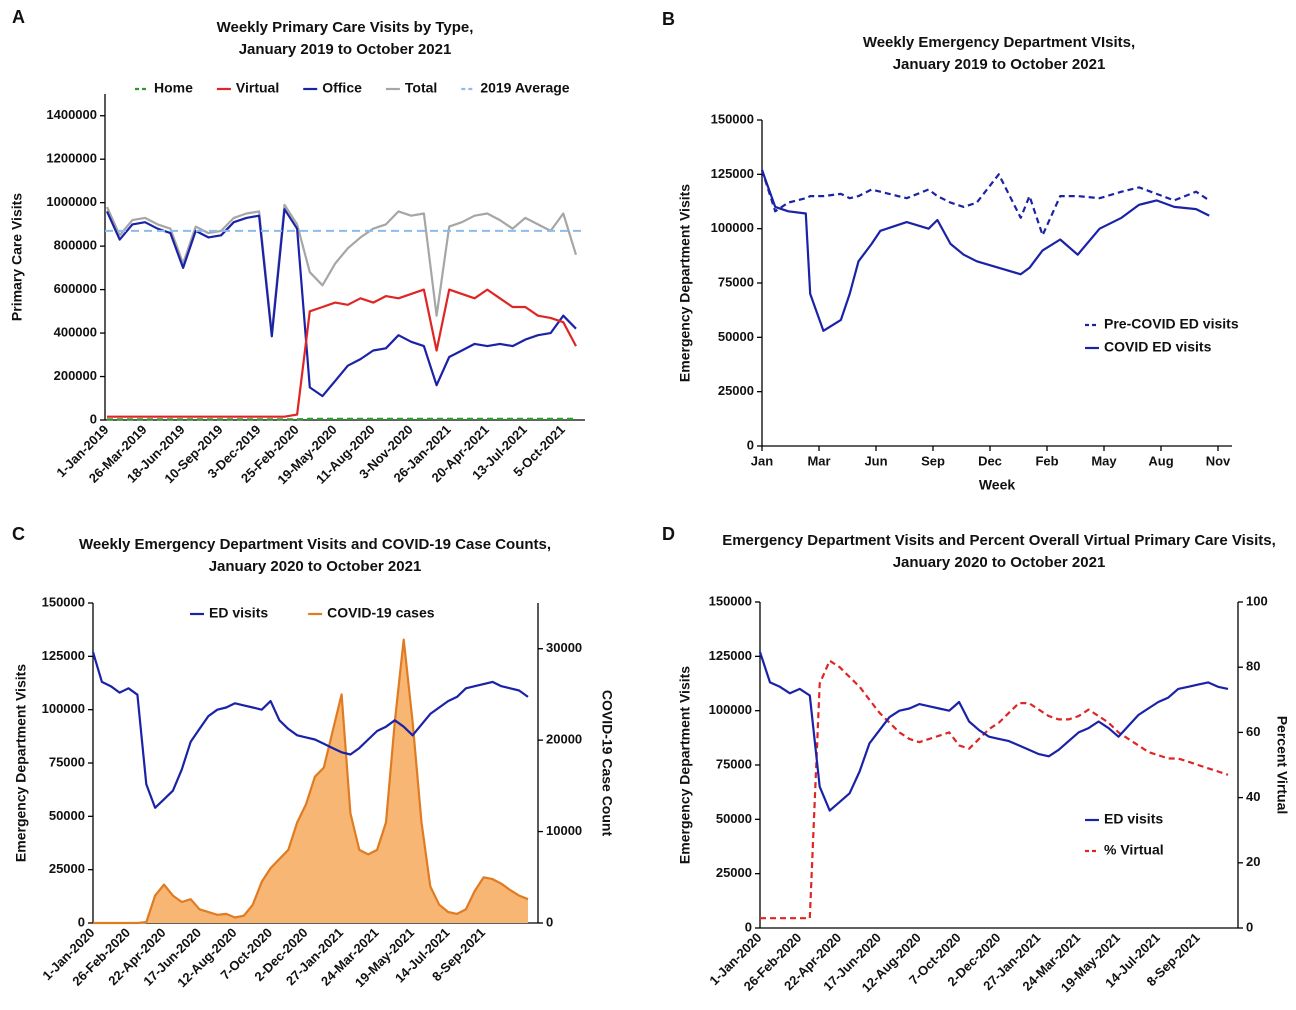 This screenshot has width=1296, height=1010. Describe the element at coordinates (999, 42) in the screenshot. I see `chart-title: Weekly Emergency Department VIsits,` at that location.